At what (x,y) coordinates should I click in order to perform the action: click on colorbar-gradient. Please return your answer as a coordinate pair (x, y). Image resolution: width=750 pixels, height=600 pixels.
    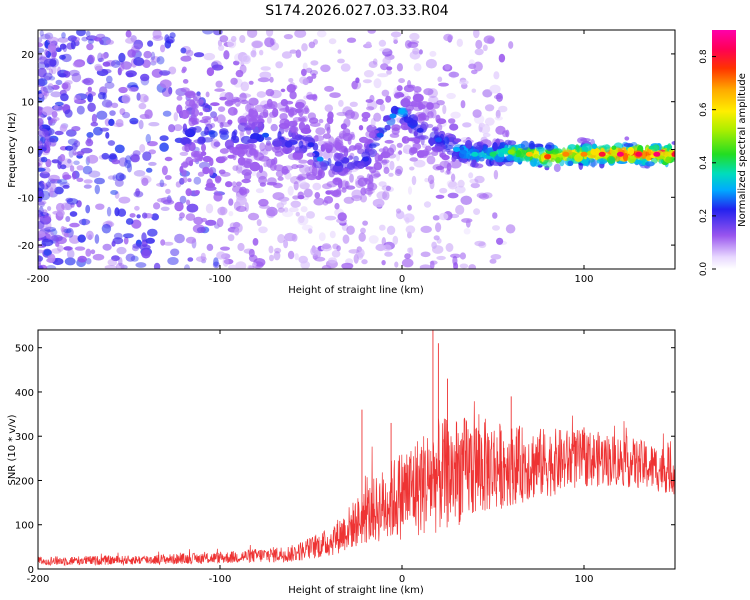
    Looking at the image, I should click on (724, 149).